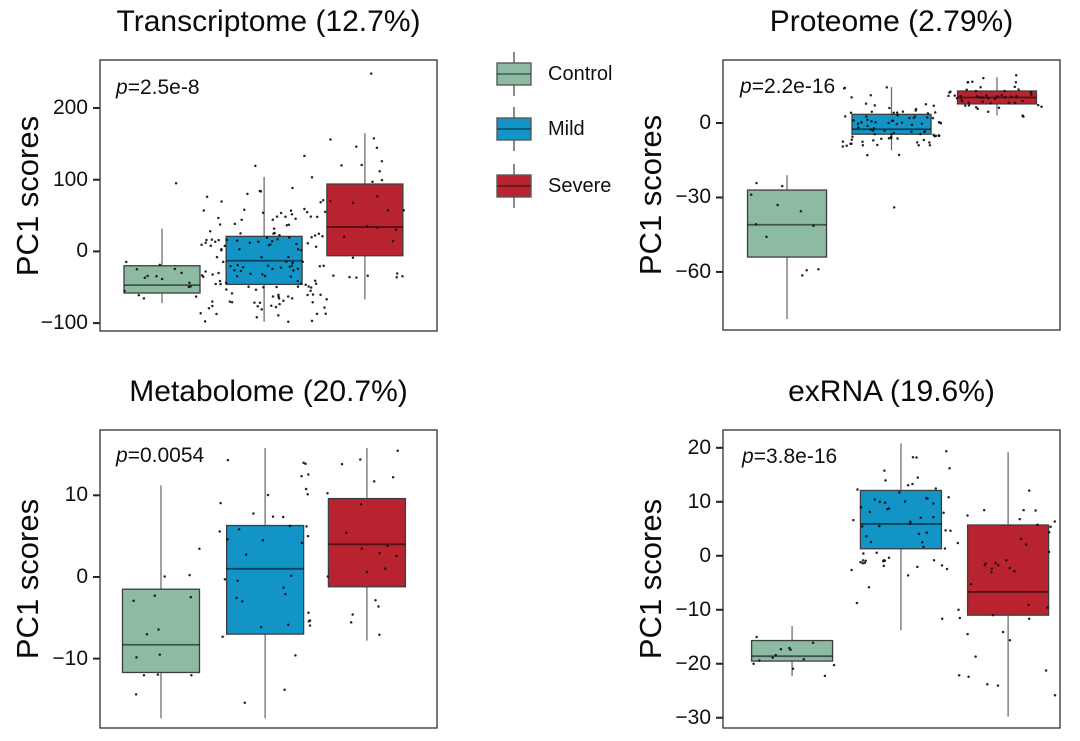 Image resolution: width=1080 pixels, height=741 pixels. I want to click on transcriptome-plot, so click(265, 195).